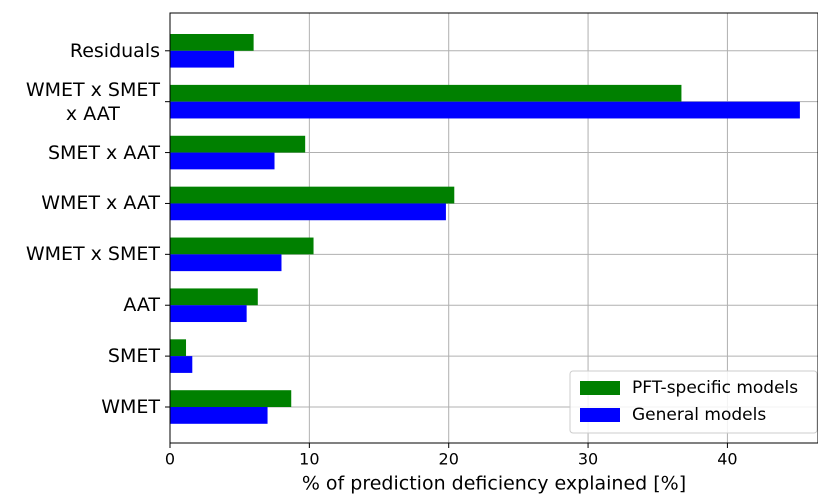 The image size is (818, 495). Describe the element at coordinates (699, 415) in the screenshot. I see `legend-label: General models` at that location.